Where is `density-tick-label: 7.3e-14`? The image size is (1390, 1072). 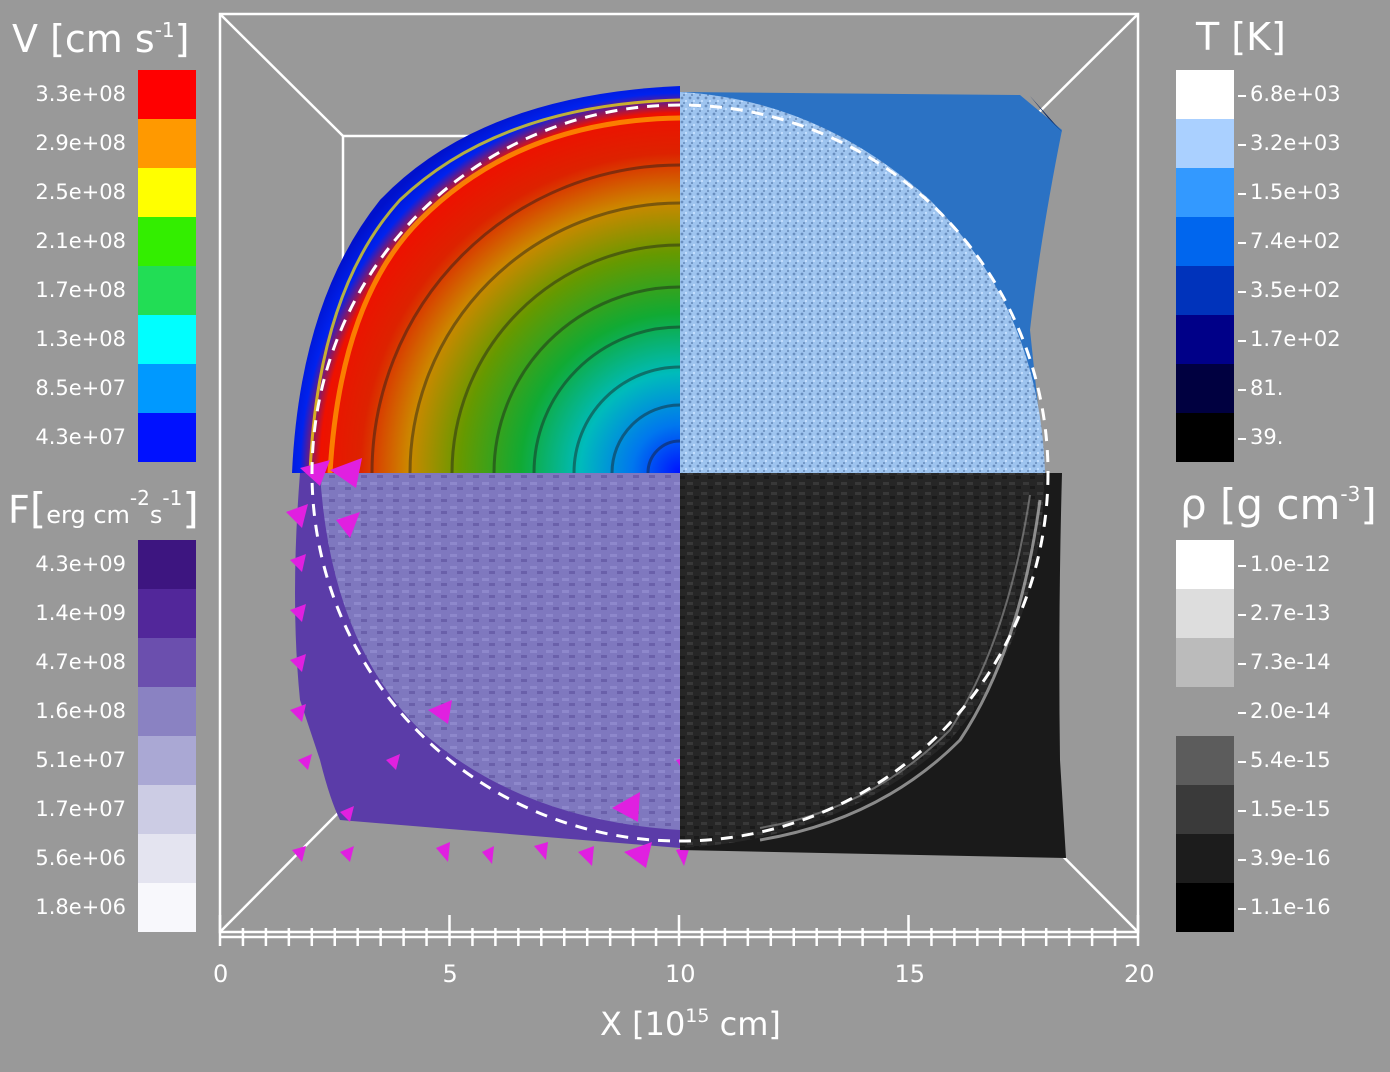
density-tick-label: 7.3e-14 is located at coordinates (1290, 661).